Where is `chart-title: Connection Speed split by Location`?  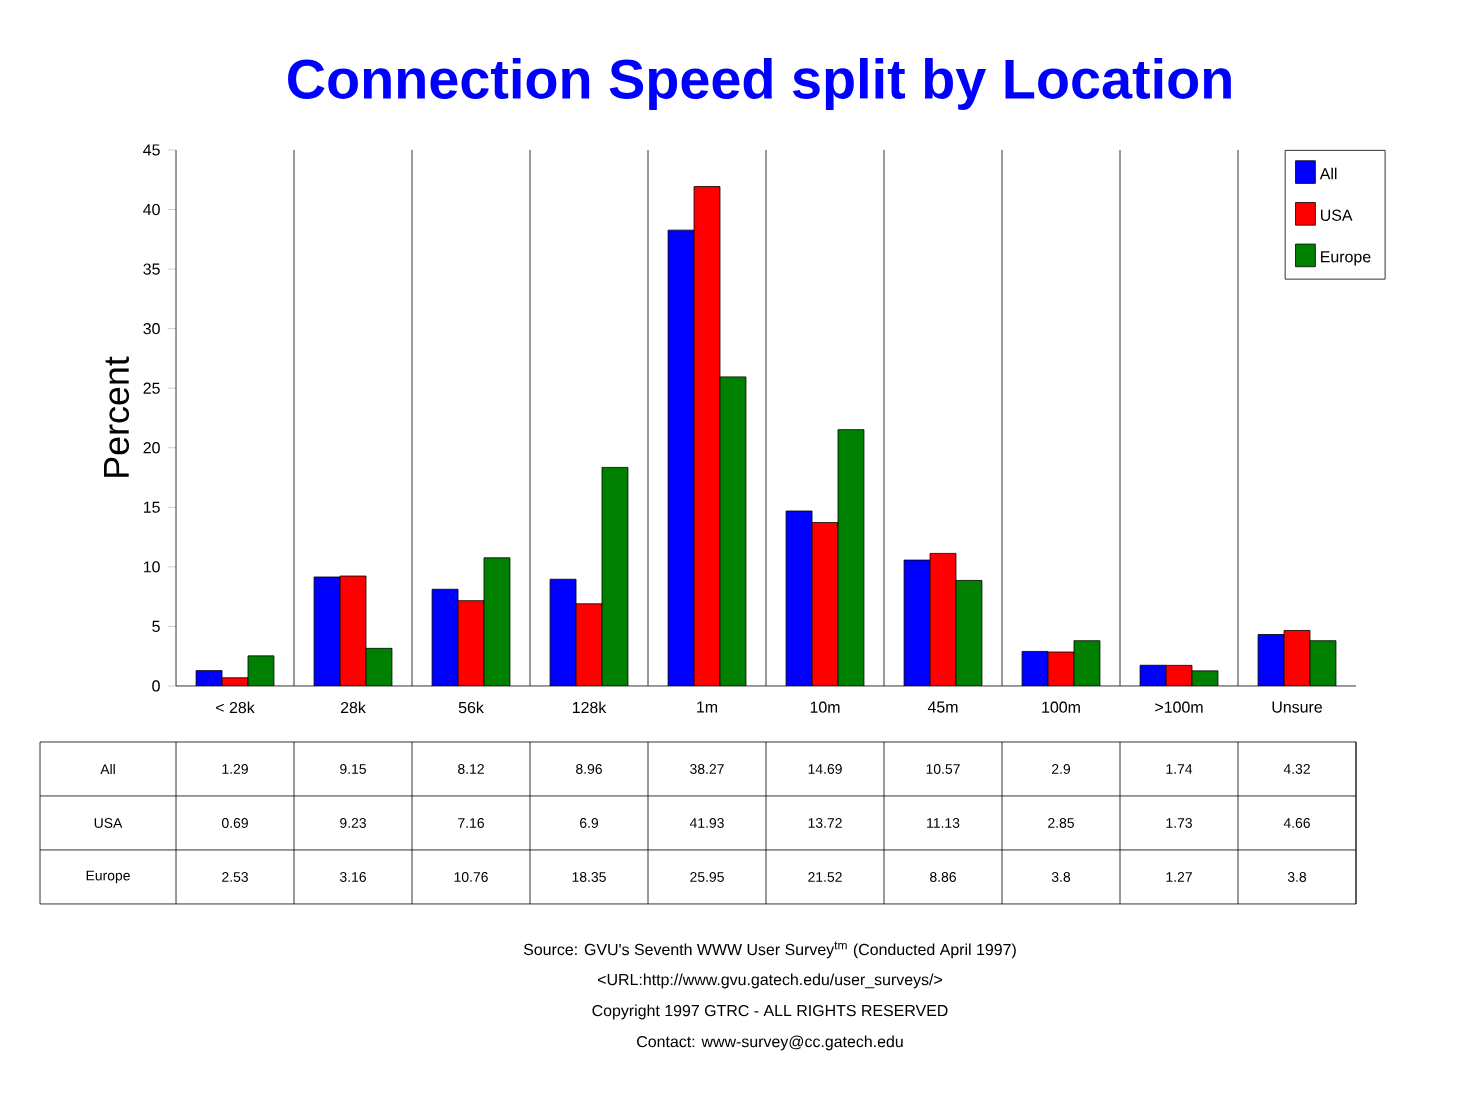 chart-title: Connection Speed split by Location is located at coordinates (759, 84).